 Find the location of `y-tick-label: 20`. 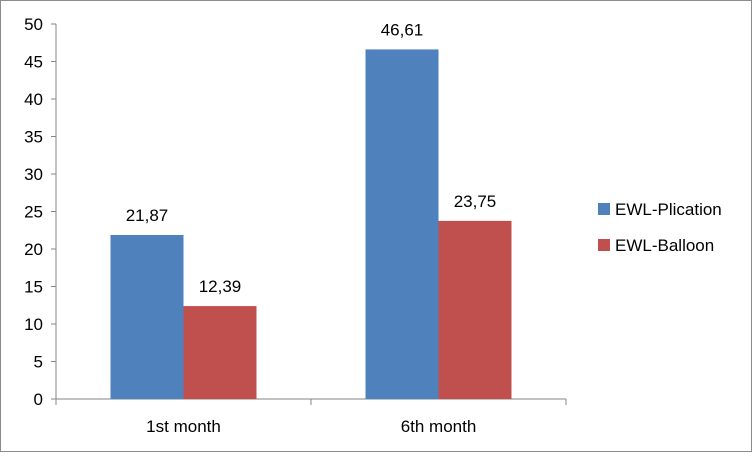

y-tick-label: 20 is located at coordinates (33, 249).